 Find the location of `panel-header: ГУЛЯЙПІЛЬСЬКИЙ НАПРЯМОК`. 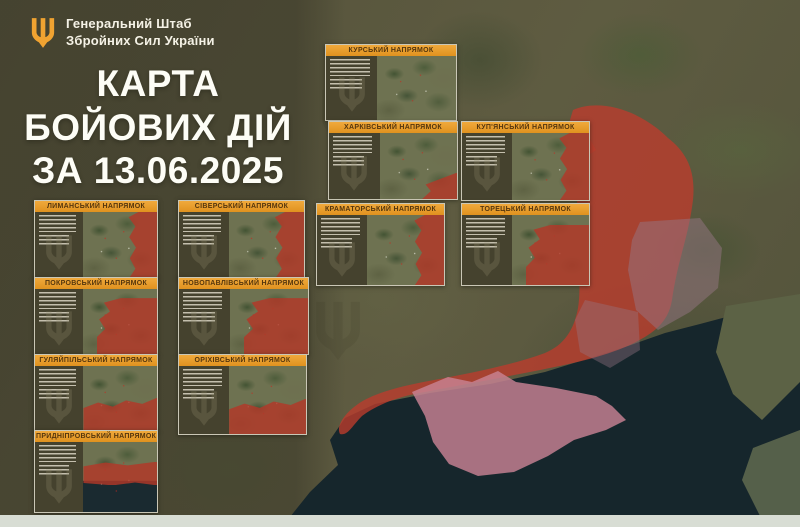

panel-header: ГУЛЯЙПІЛЬСЬКИЙ НАПРЯМОК is located at coordinates (96, 360).